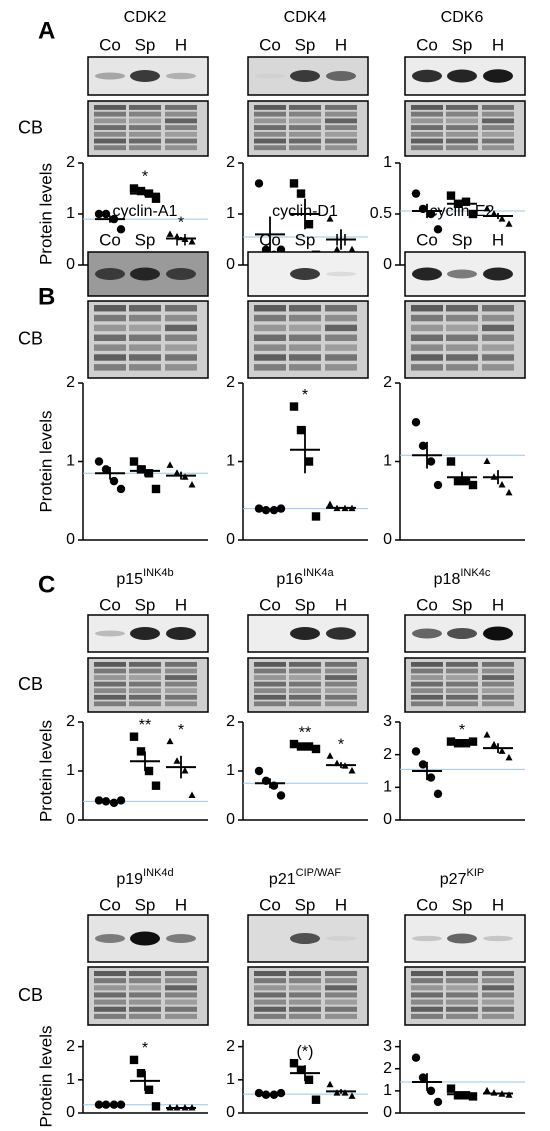 Image resolution: width=550 pixels, height=1131 pixels. Describe the element at coordinates (30, 338) in the screenshot. I see `blot-label: CB` at that location.